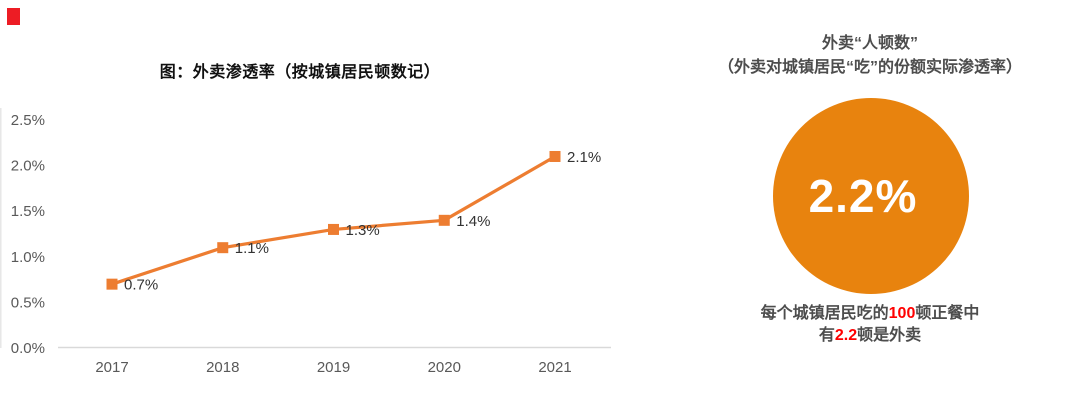 This screenshot has height=413, width=1080. What do you see at coordinates (554, 367) in the screenshot?
I see `x-axis-tick-label: 2021` at bounding box center [554, 367].